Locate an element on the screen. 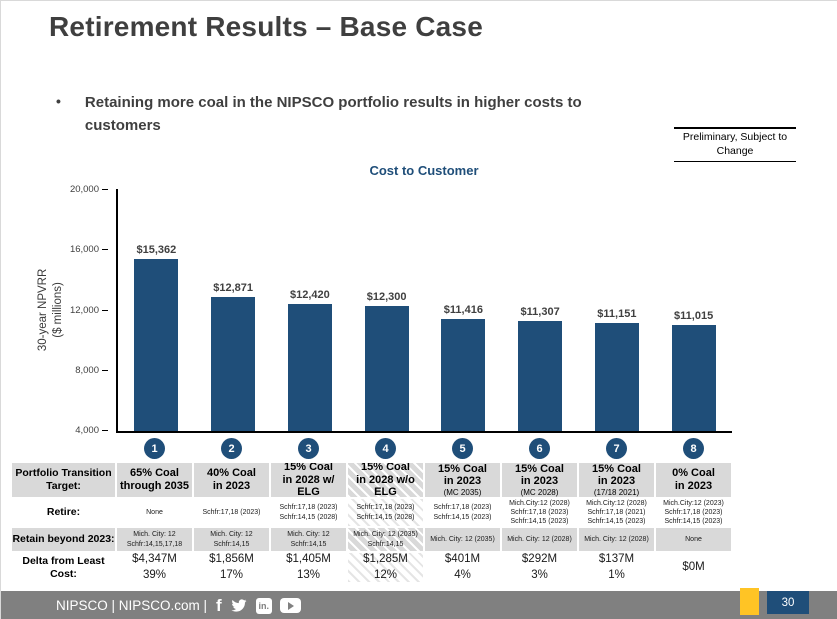 The width and height of the screenshot is (837, 619). bar-group: $11,416 is located at coordinates (463, 310).